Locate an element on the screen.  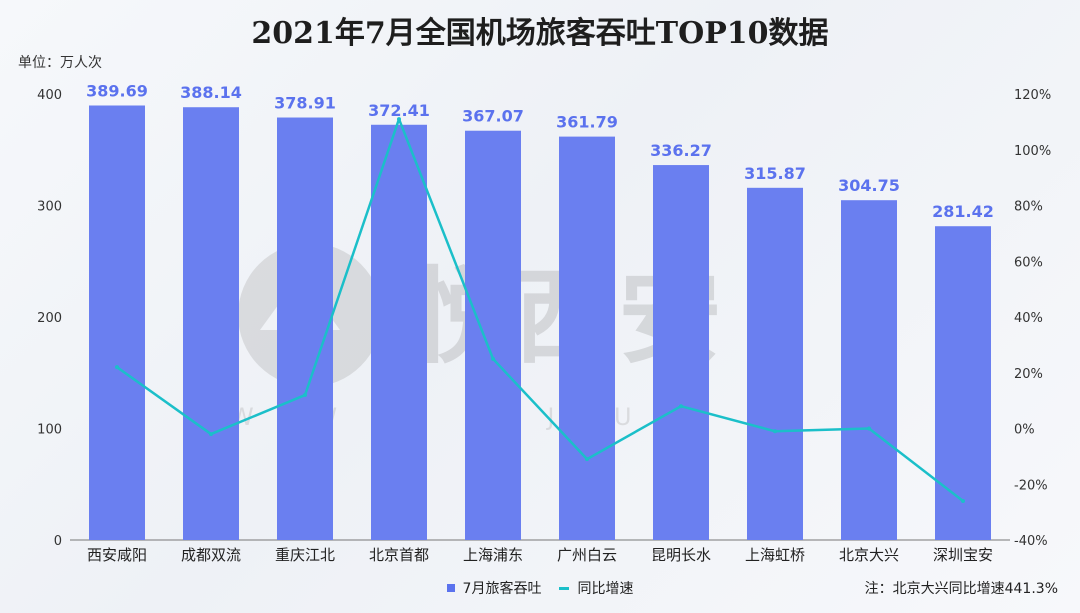
y-right-tick-label: 20% is located at coordinates (1028, 374).